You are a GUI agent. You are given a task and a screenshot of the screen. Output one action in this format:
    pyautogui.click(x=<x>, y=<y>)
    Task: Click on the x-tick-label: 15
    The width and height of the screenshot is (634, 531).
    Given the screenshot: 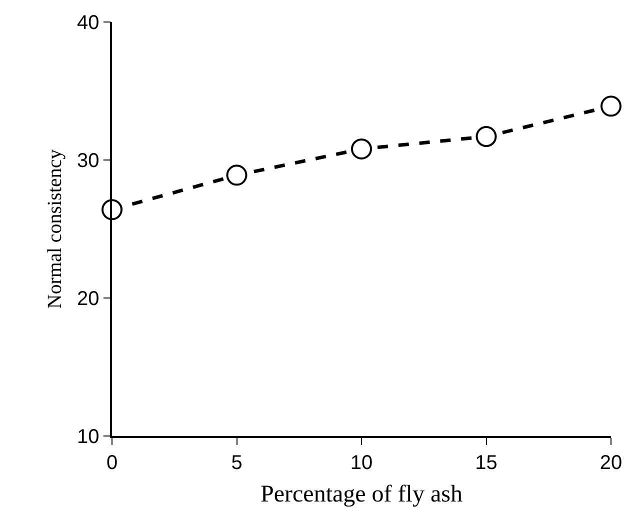 What is the action you would take?
    pyautogui.click(x=486, y=463)
    